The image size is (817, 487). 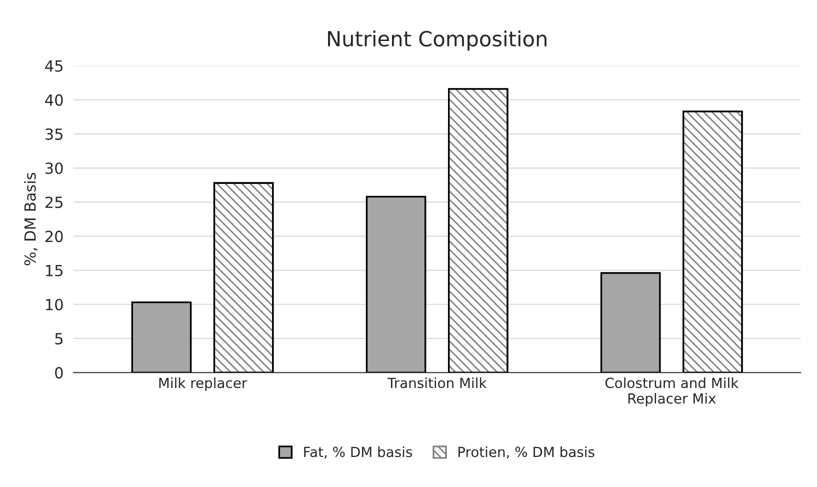 I want to click on x-tick-label: Colostrum and Milk Replacer Mix, so click(x=672, y=391).